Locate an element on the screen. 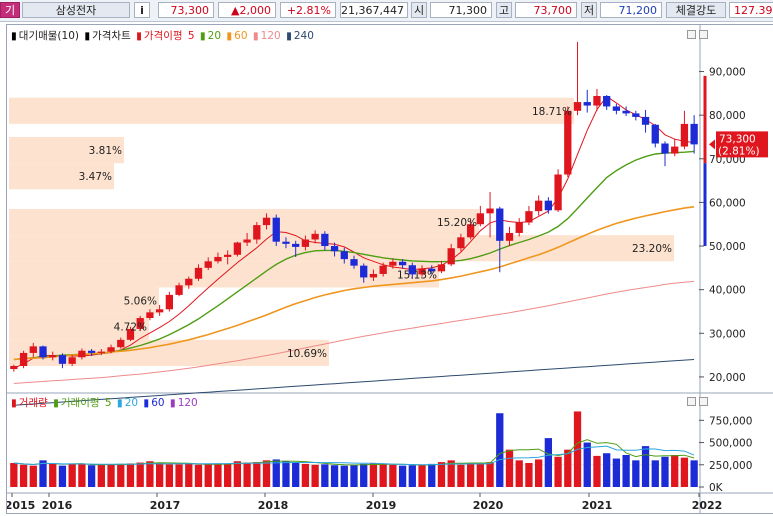 Image resolution: width=773 pixels, height=516 pixels. legend-volume-ma: 거래이평 is located at coordinates (80, 403).